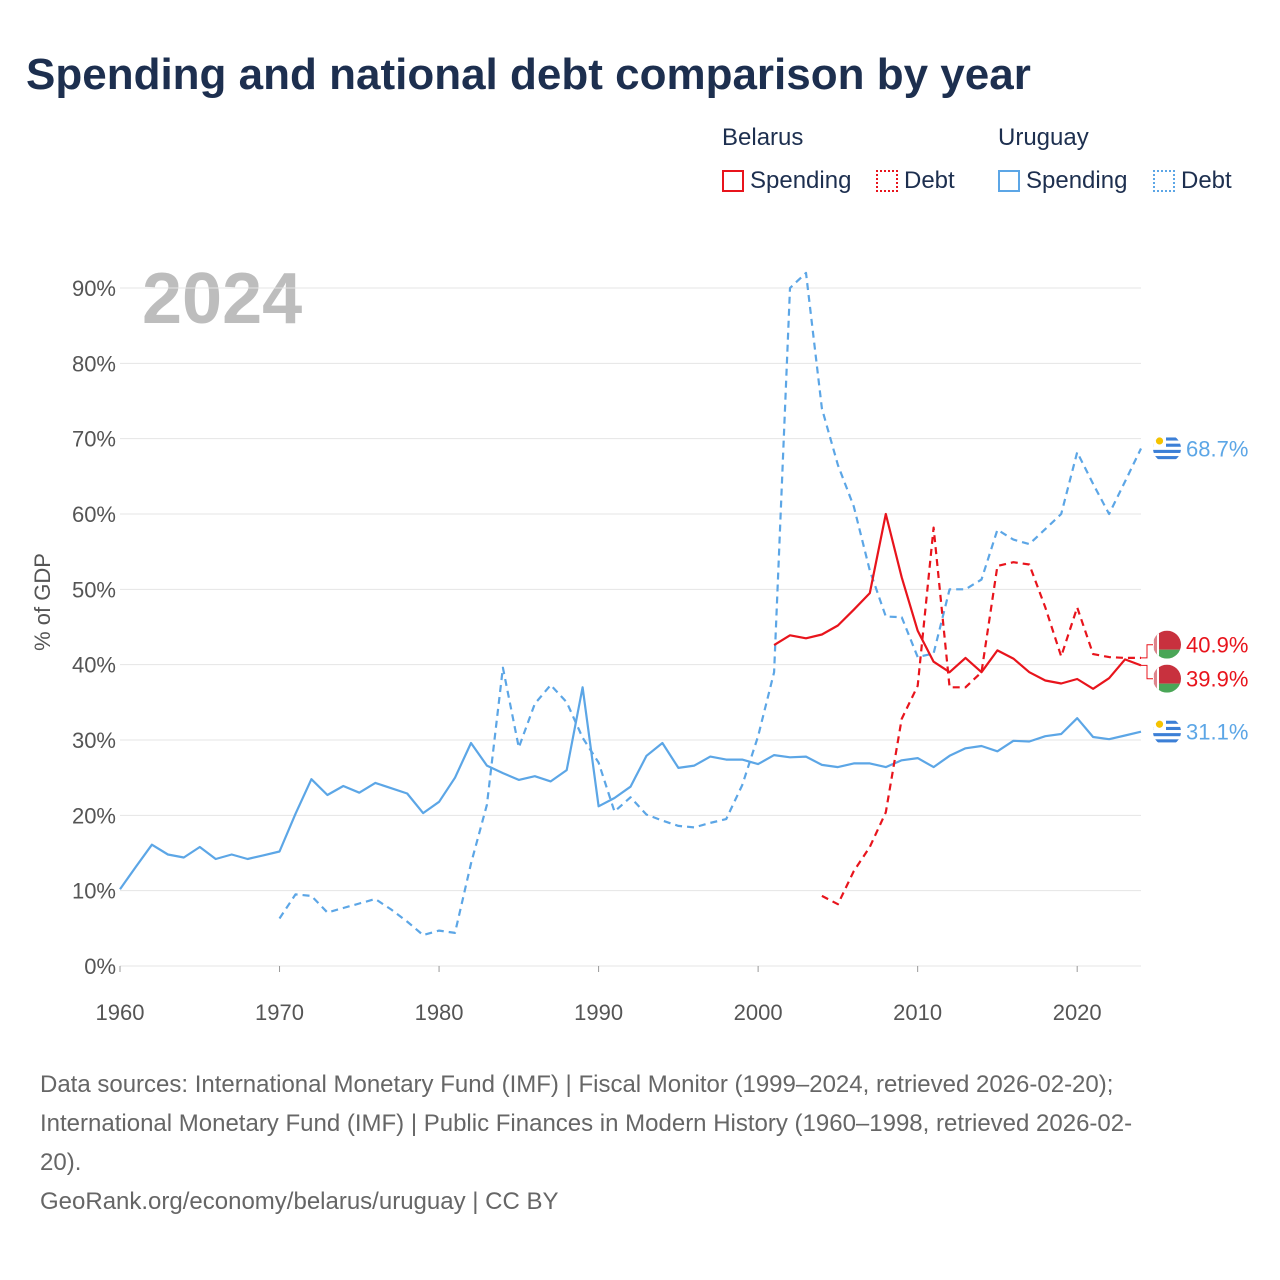 This screenshot has width=1280, height=1280. Describe the element at coordinates (61, 1162) in the screenshot. I see `sources-line-3: 20).` at that location.